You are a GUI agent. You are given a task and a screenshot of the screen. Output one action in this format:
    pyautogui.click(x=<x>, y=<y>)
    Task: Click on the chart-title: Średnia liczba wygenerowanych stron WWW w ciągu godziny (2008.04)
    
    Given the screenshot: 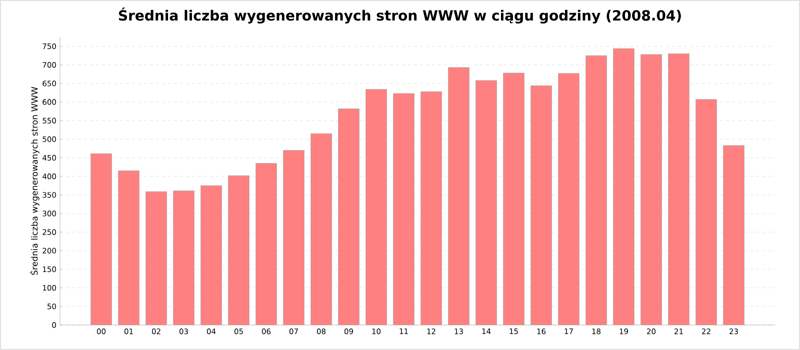 What is the action you would take?
    pyautogui.click(x=399, y=16)
    